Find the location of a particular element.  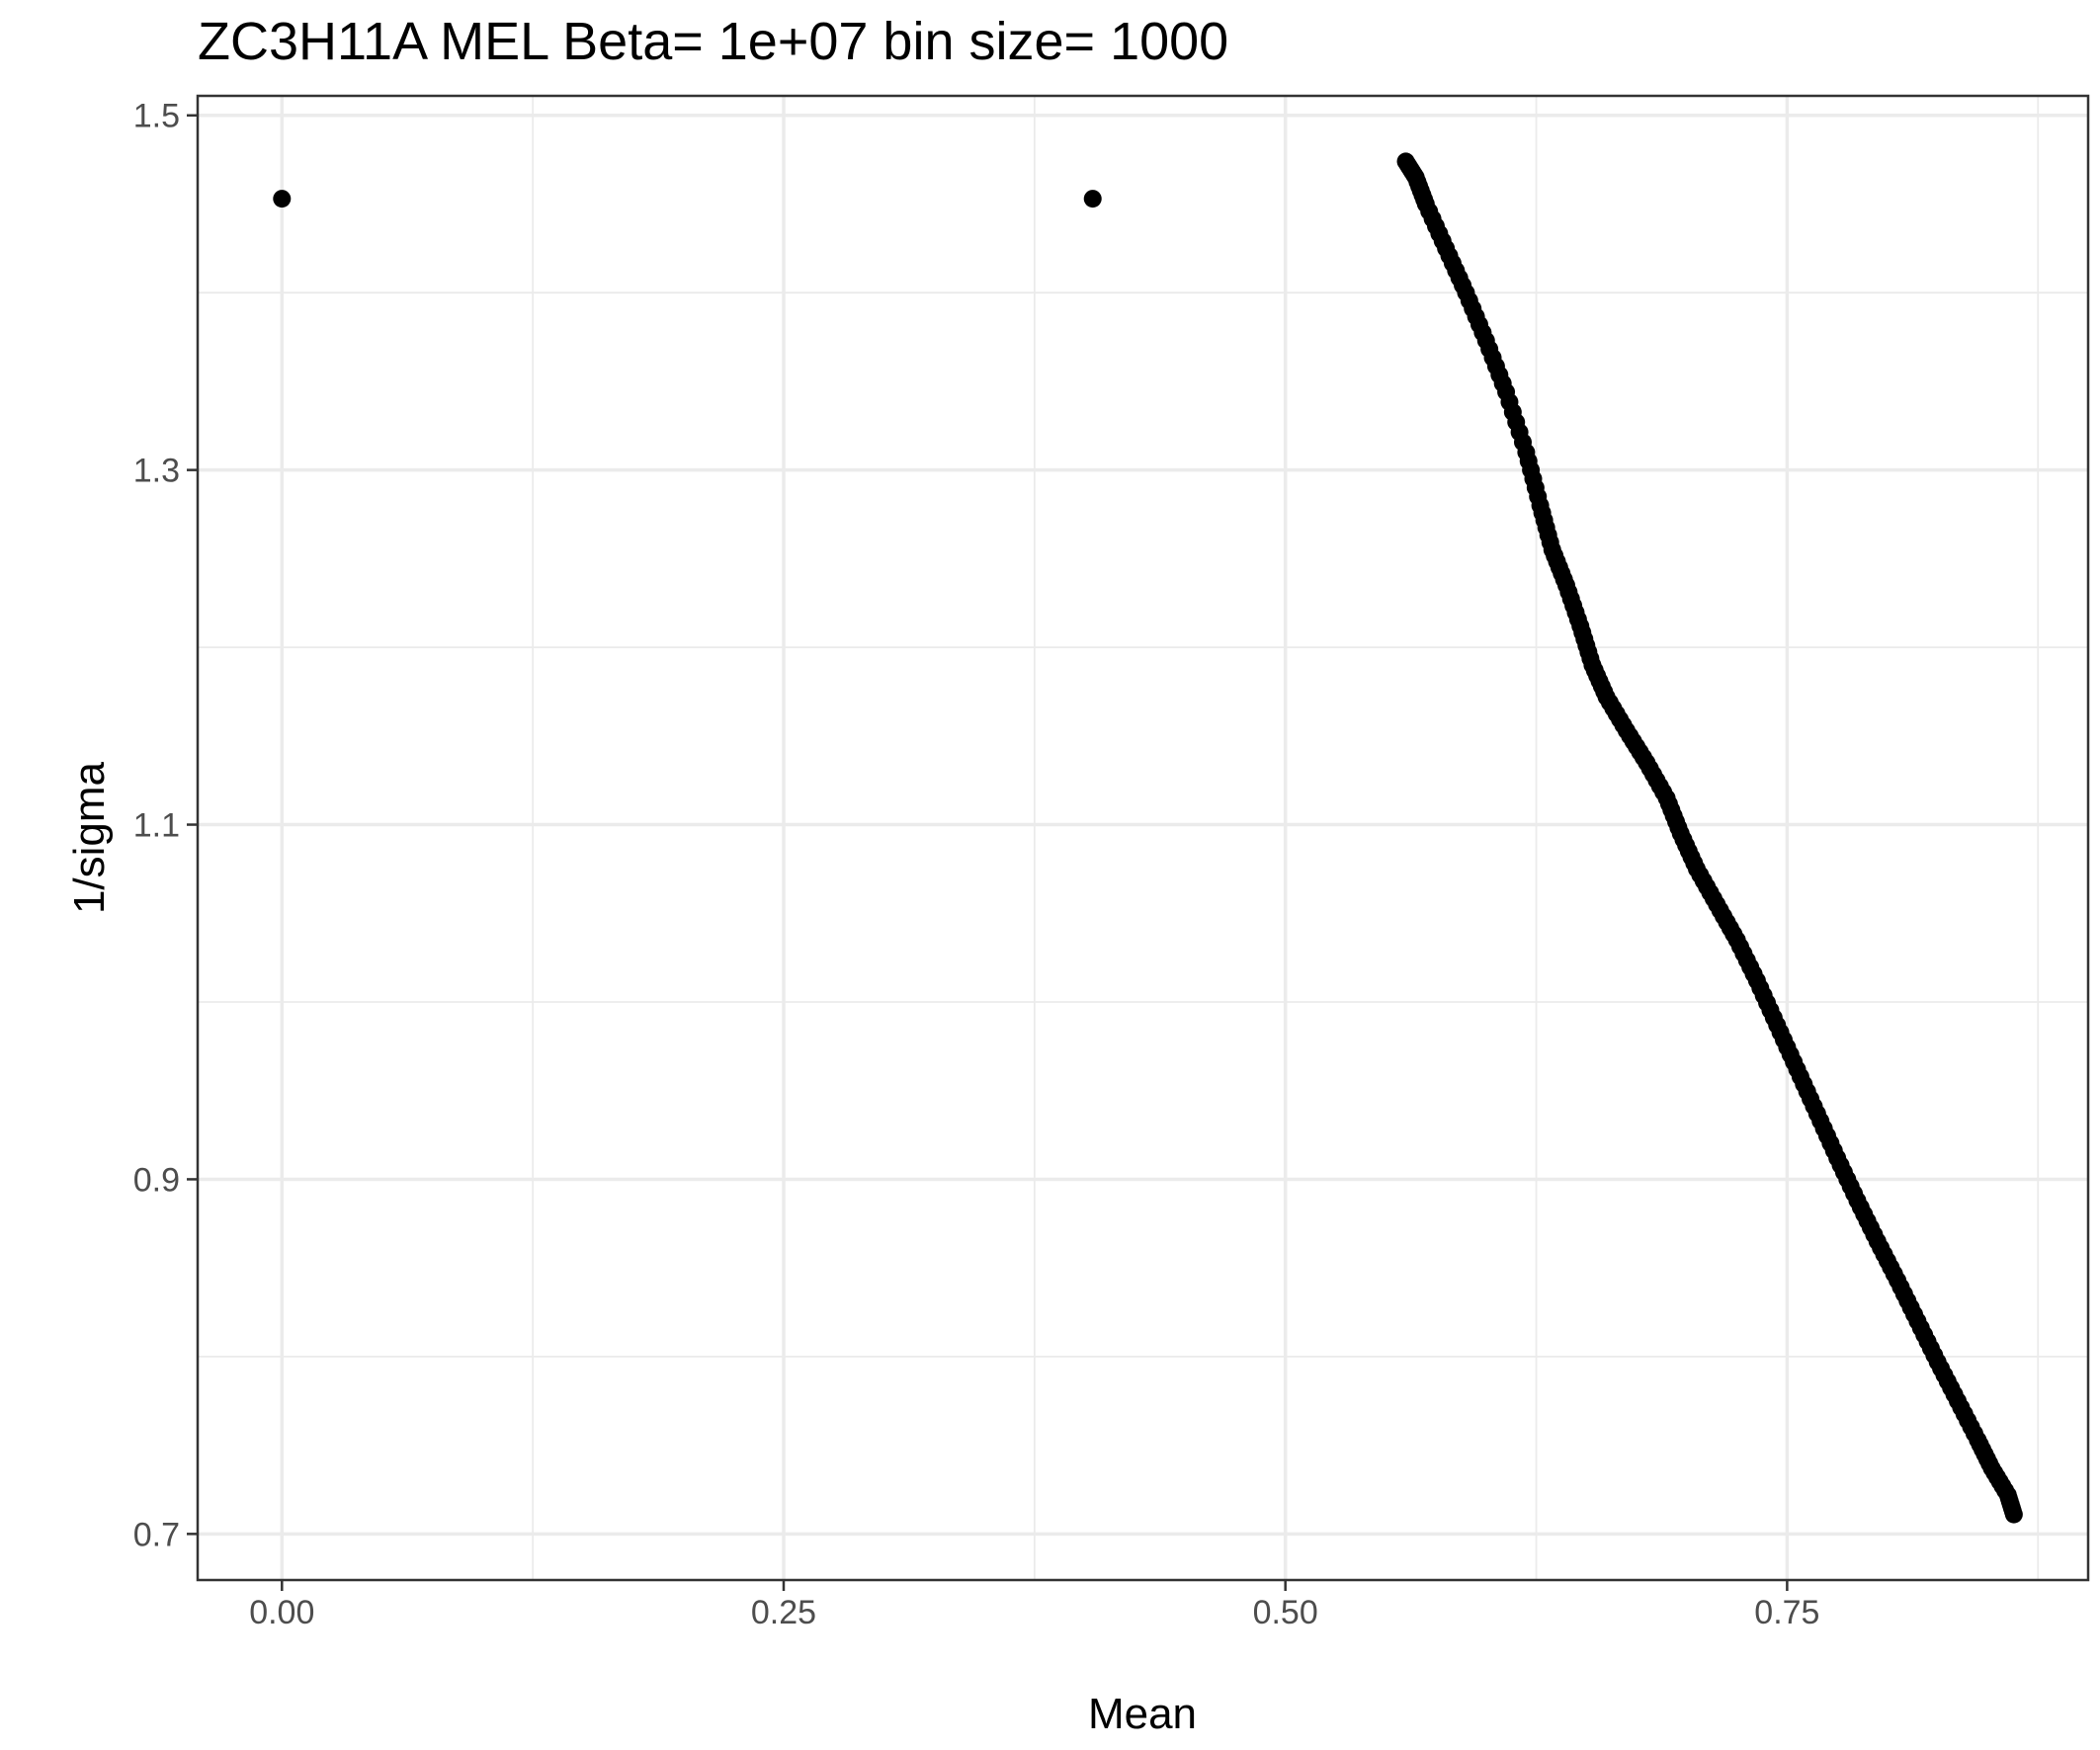

x-tick-label: 0.75 is located at coordinates (1786, 1612).